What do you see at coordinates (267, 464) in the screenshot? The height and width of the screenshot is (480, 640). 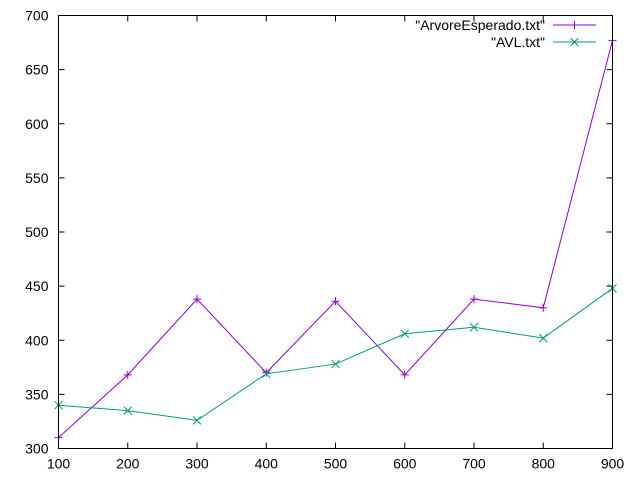 I see `x-tick-label: 400` at bounding box center [267, 464].